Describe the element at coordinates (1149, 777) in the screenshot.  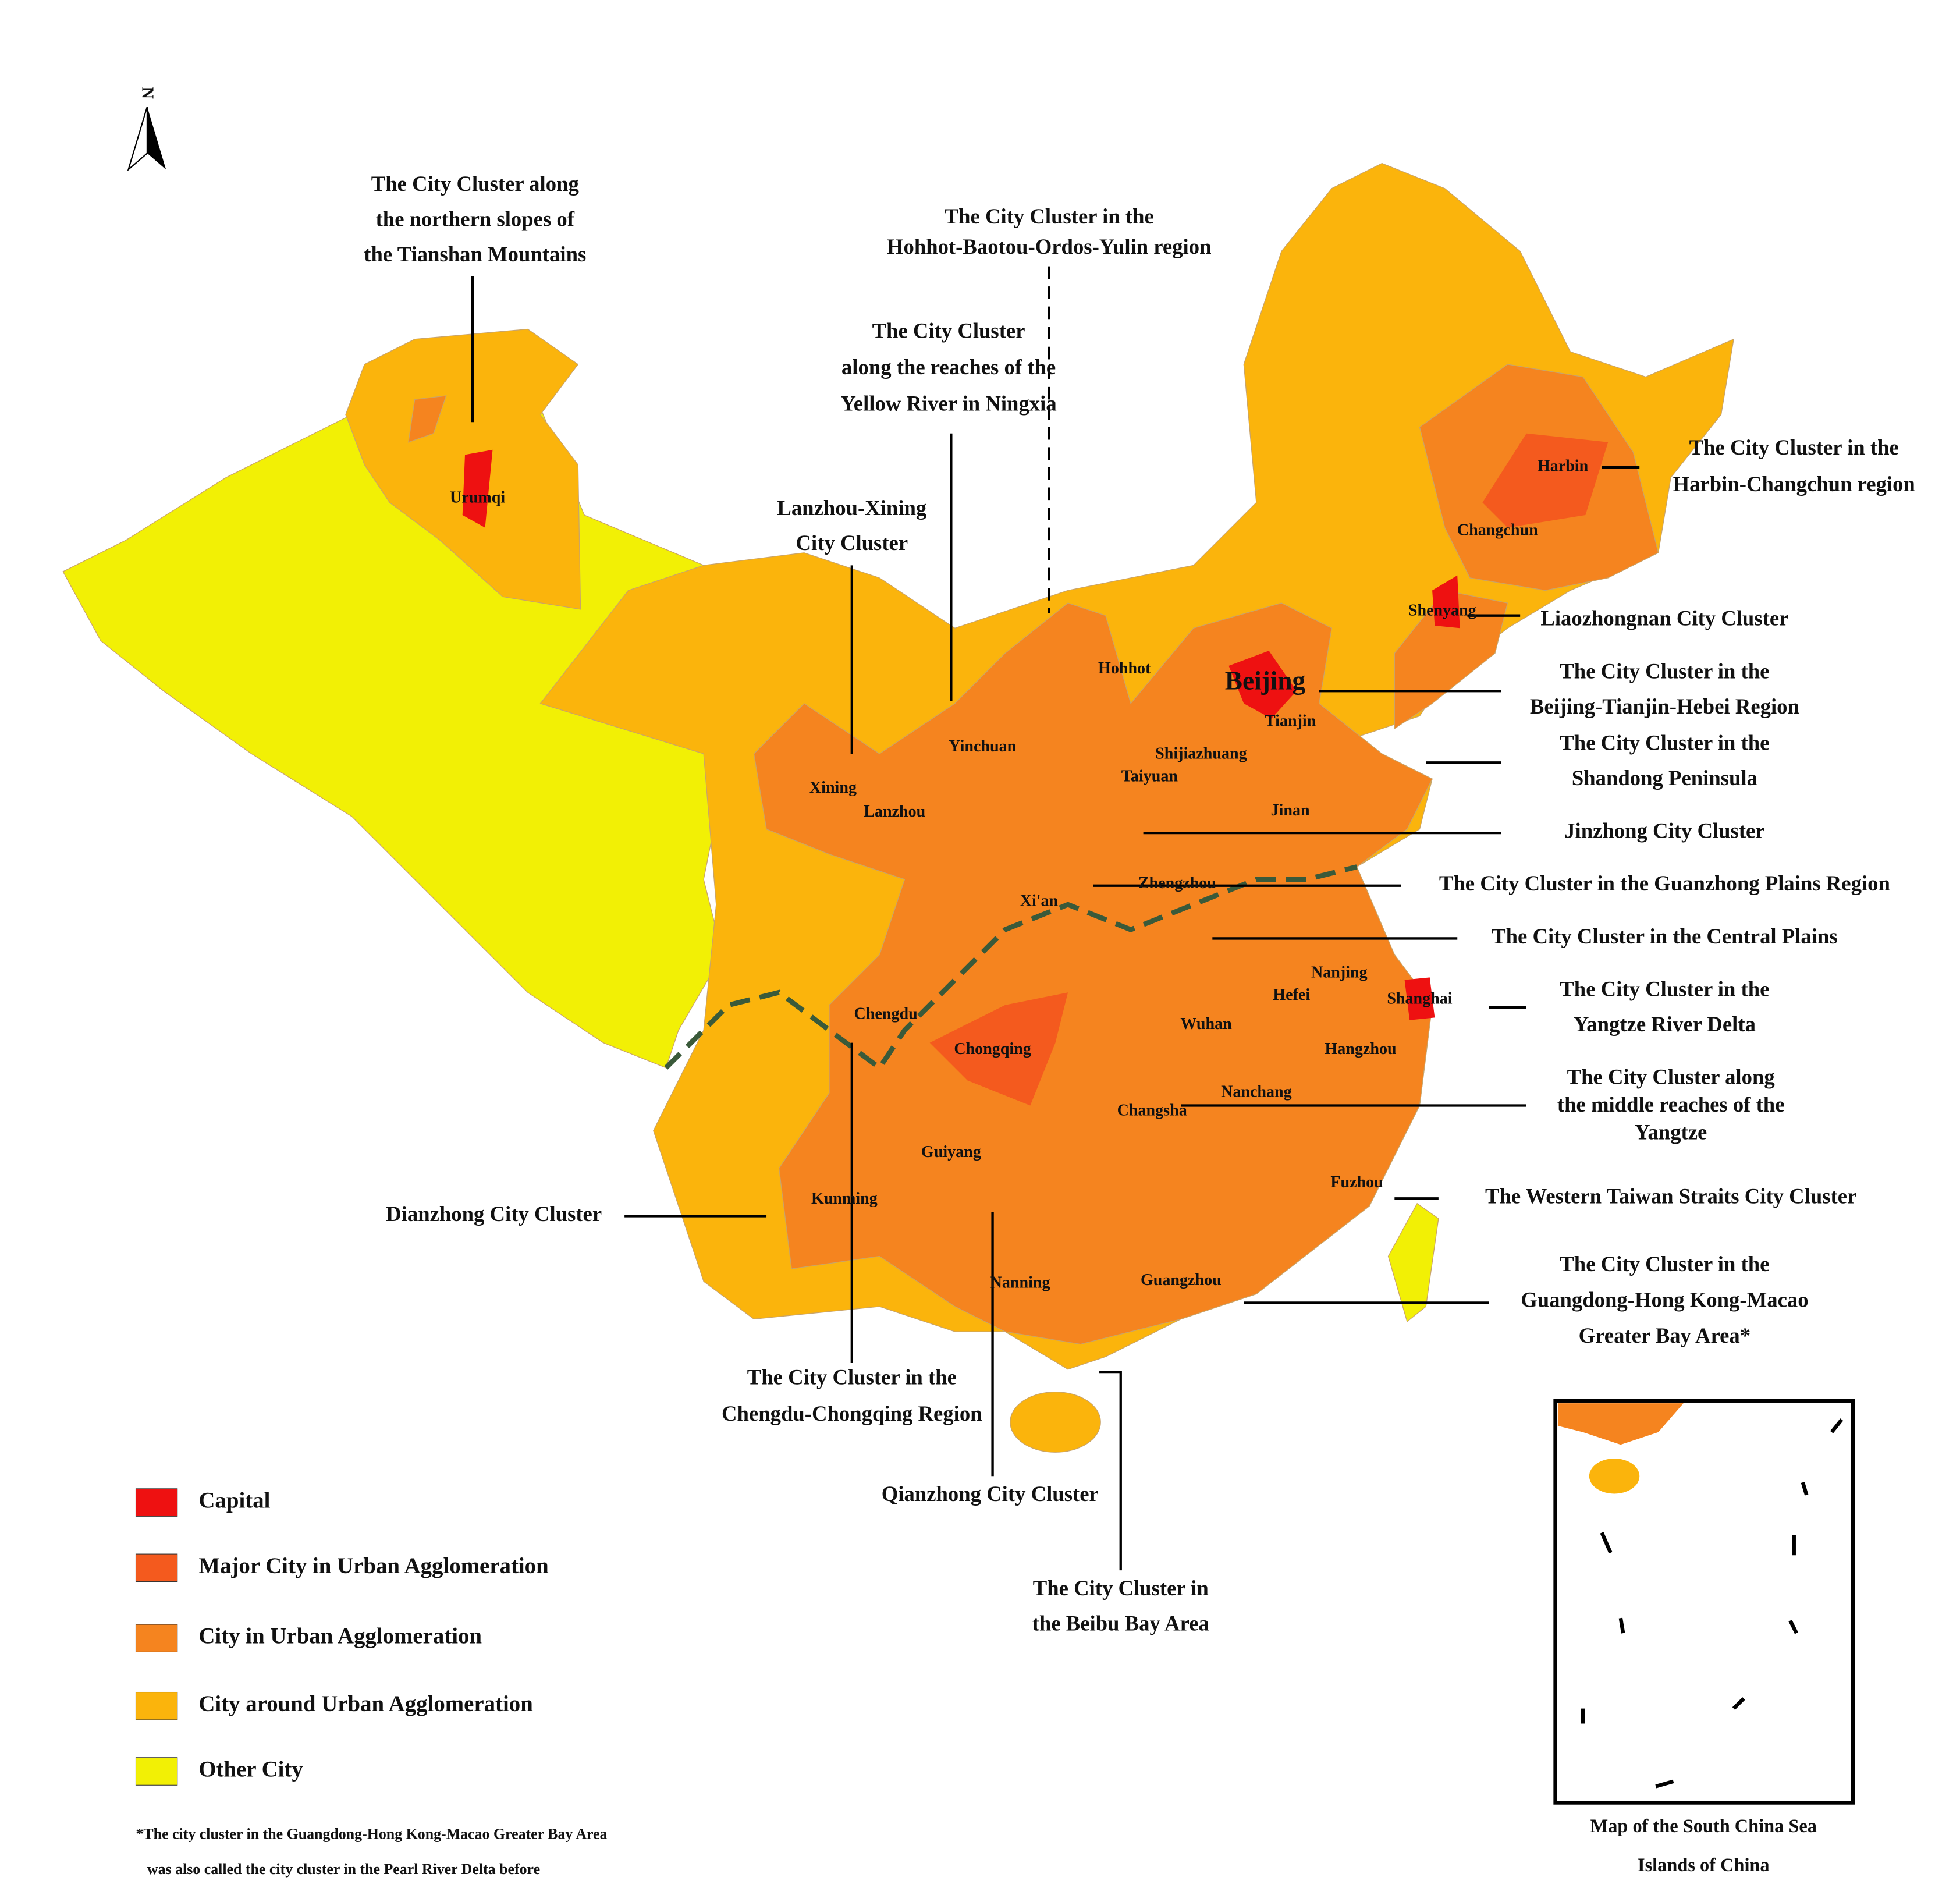
I see `city-label: Taiyuan` at that location.